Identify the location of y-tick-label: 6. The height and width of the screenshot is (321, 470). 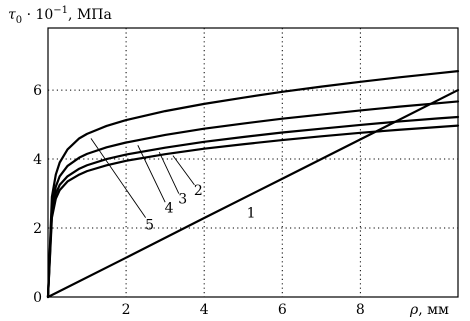
(37, 91).